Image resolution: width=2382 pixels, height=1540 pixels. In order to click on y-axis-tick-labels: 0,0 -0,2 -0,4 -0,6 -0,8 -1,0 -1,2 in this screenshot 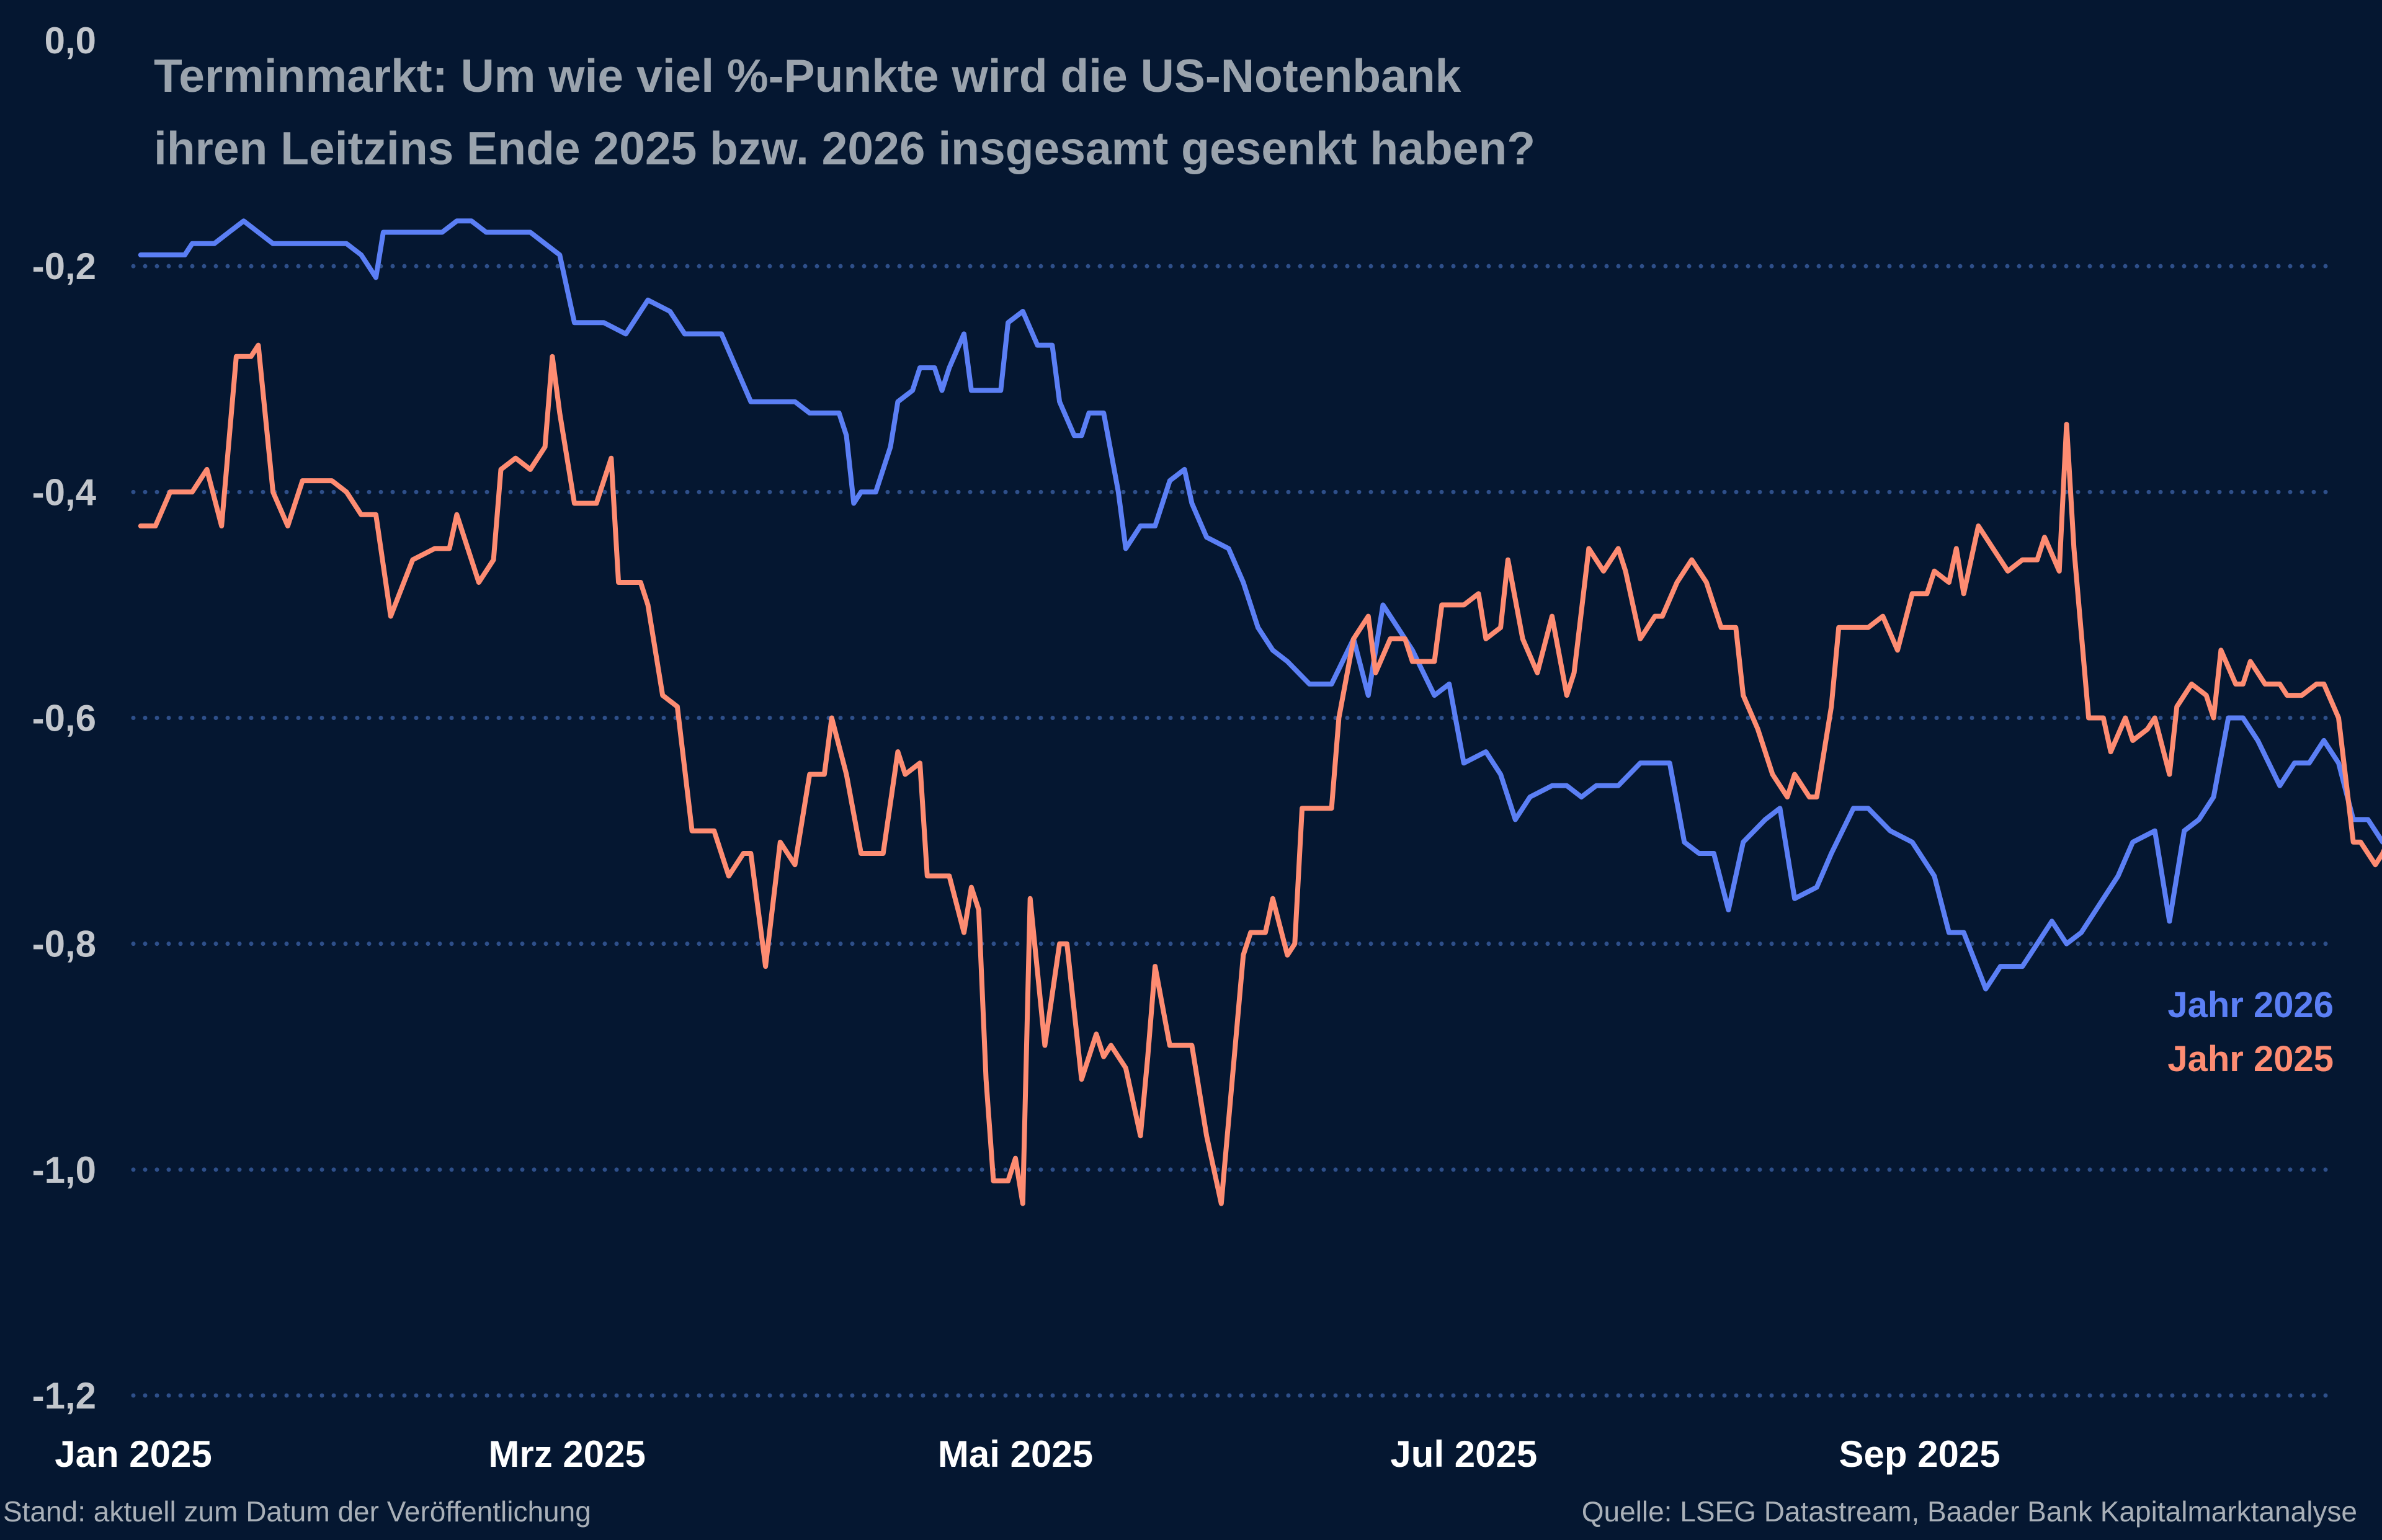, I will do `click(64, 719)`.